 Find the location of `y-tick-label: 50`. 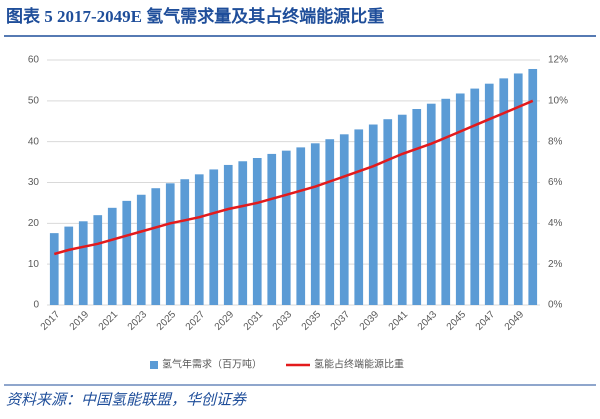

y-tick-label: 50 is located at coordinates (34, 100).